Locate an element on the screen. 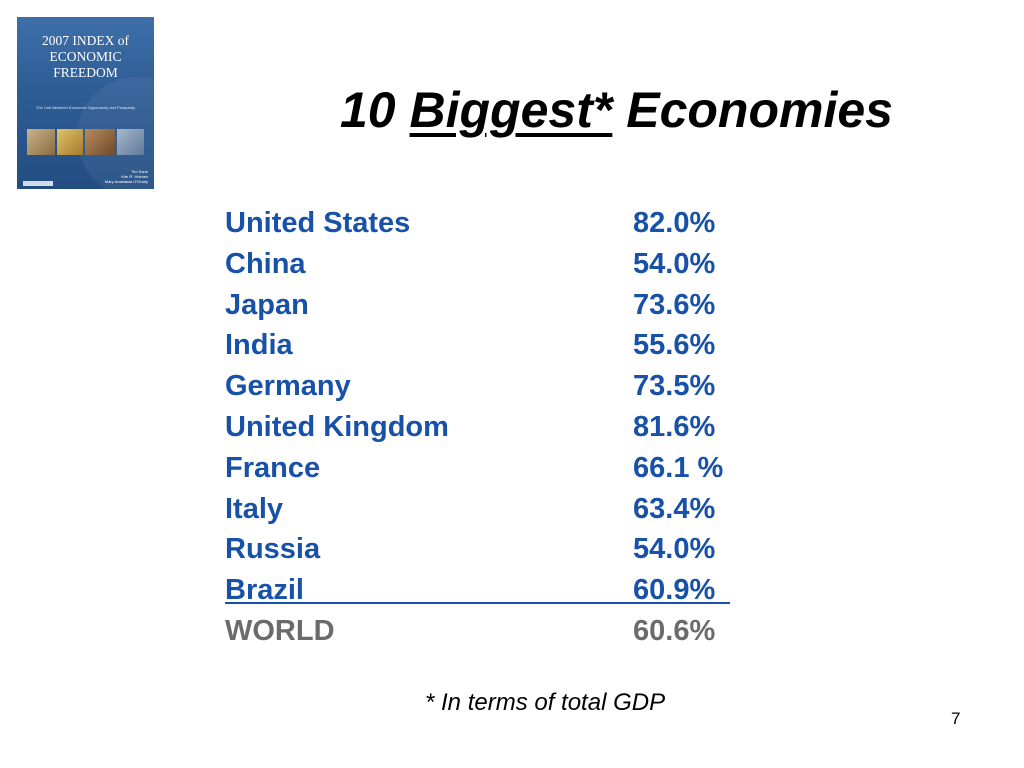 This screenshot has width=1024, height=768. list-item: France 66.1 % is located at coordinates (495, 468).